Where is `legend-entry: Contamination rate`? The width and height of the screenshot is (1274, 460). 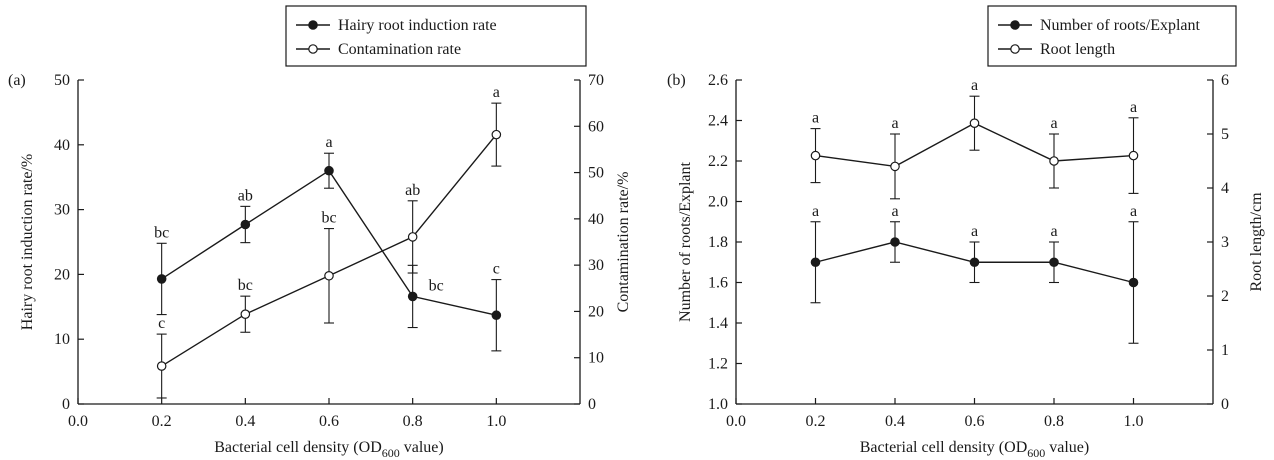 legend-entry: Contamination rate is located at coordinates (378, 49).